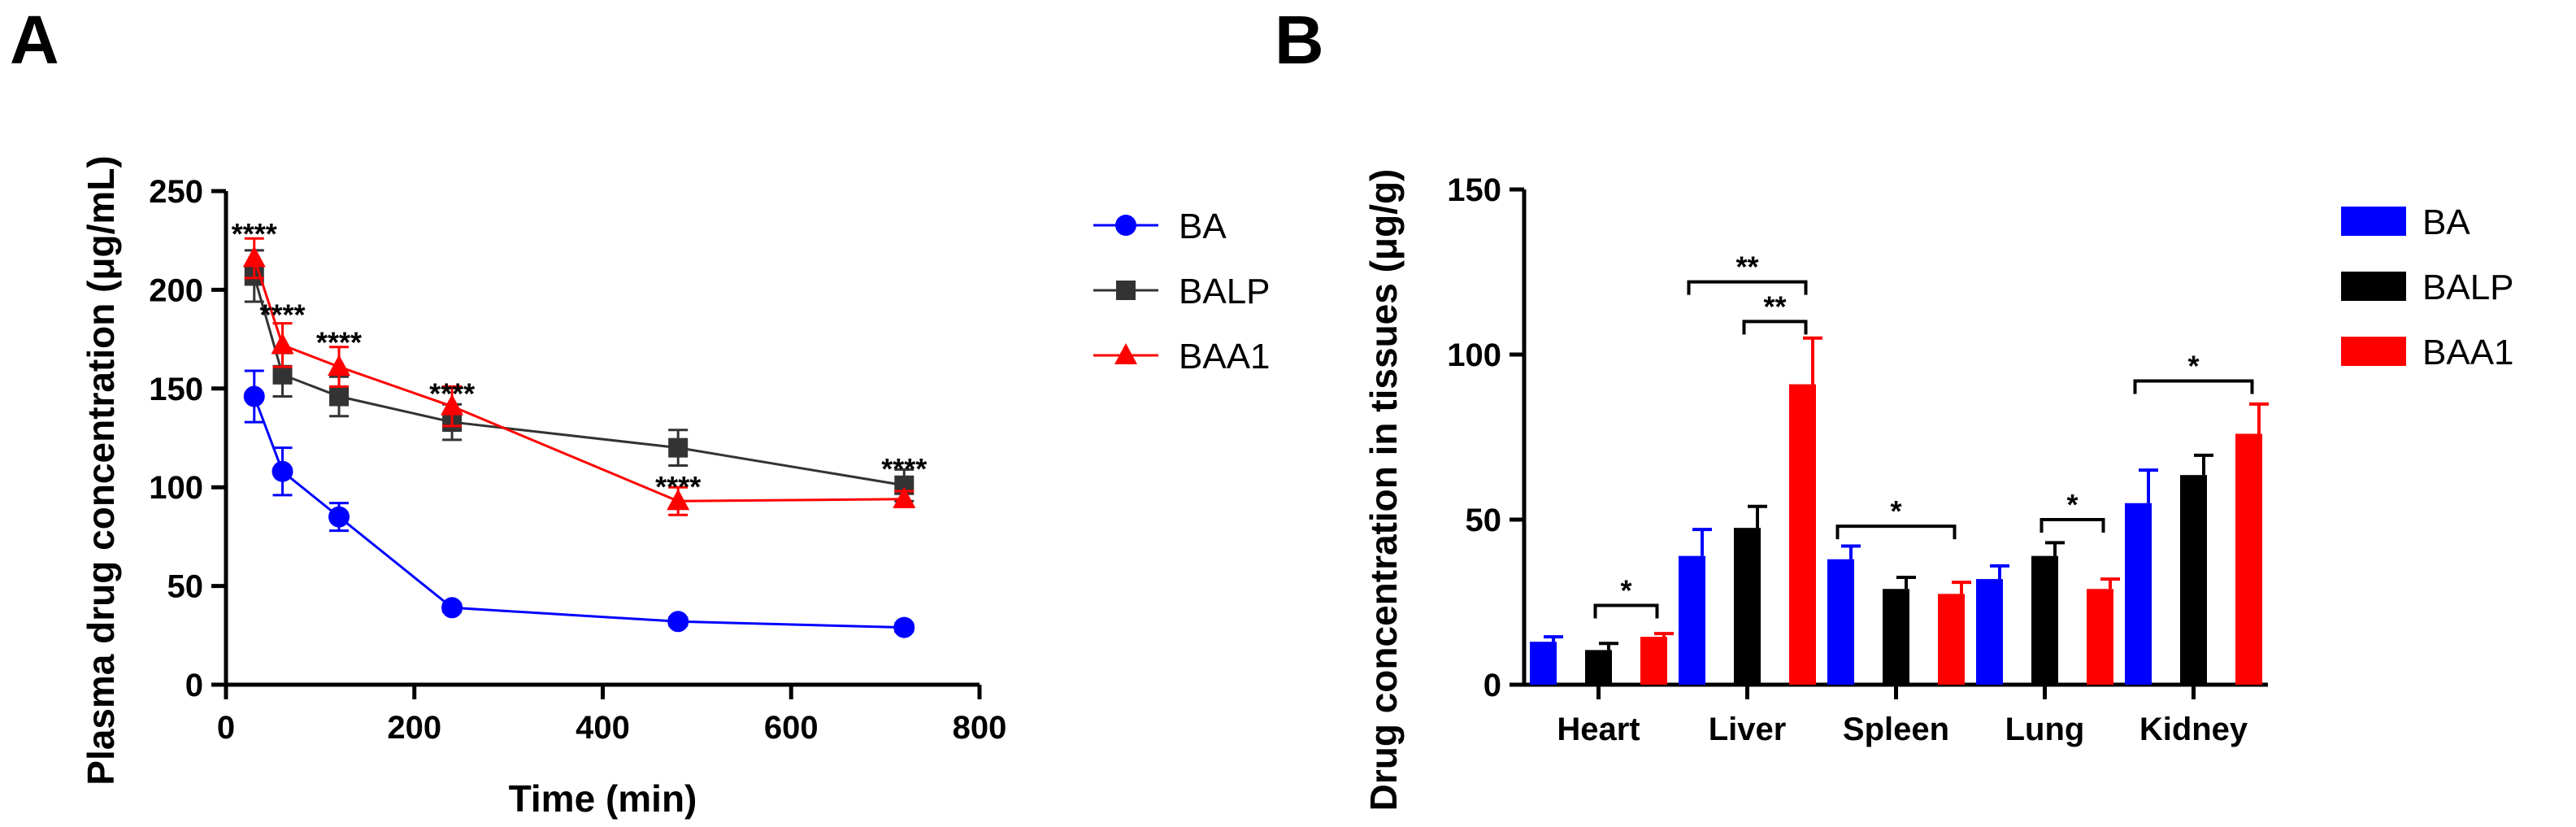 The height and width of the screenshot is (827, 2576). I want to click on x-tick-label: 800, so click(980, 728).